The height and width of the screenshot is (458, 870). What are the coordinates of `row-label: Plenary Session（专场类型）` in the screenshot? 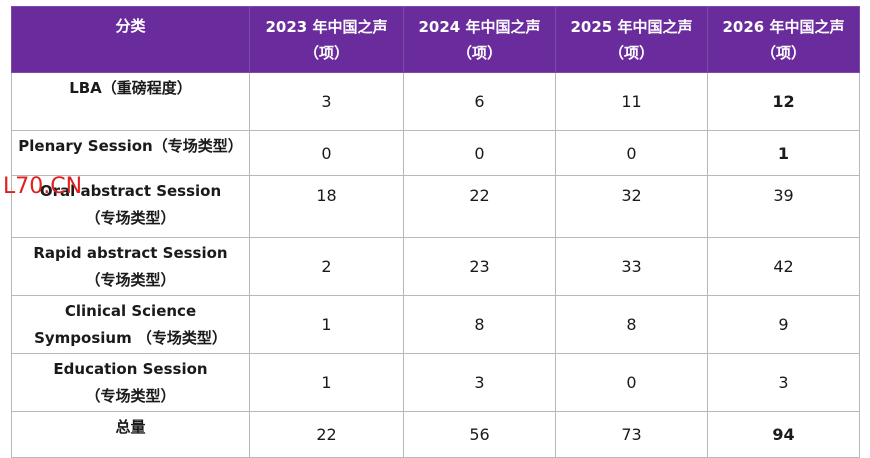 It's located at (130, 153).